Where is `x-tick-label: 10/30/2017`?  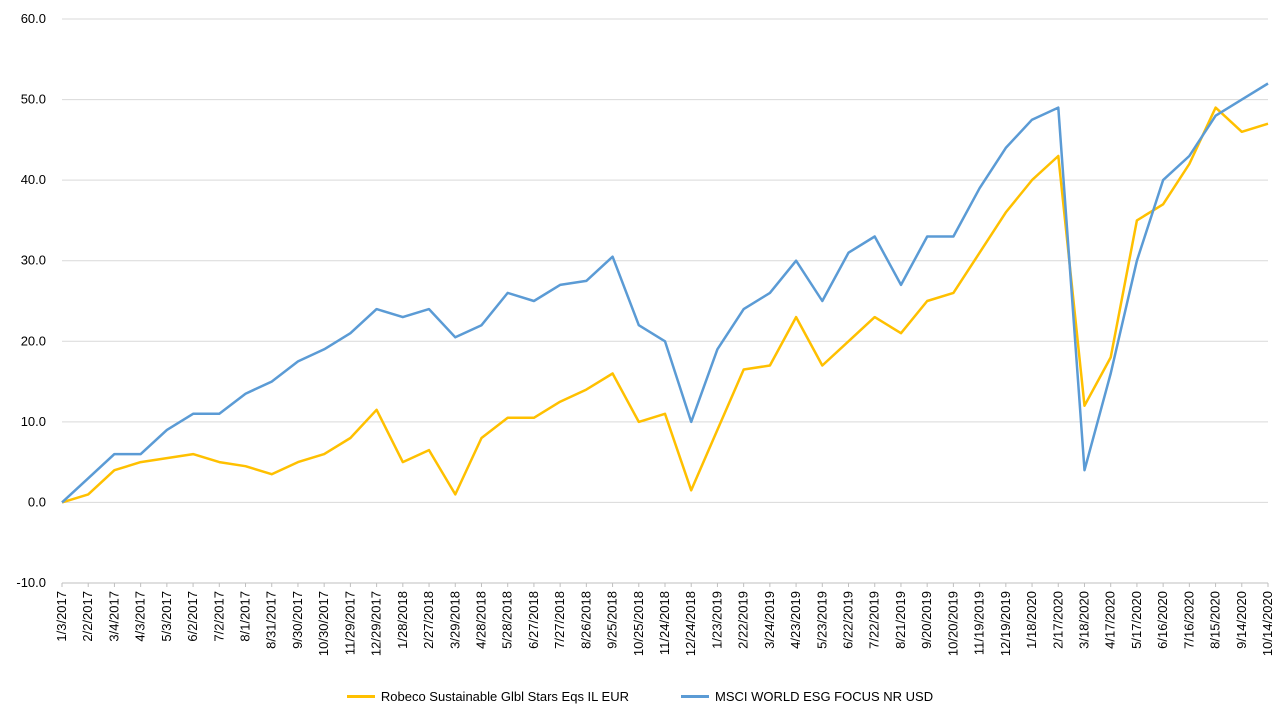 x-tick-label: 10/30/2017 is located at coordinates (323, 623).